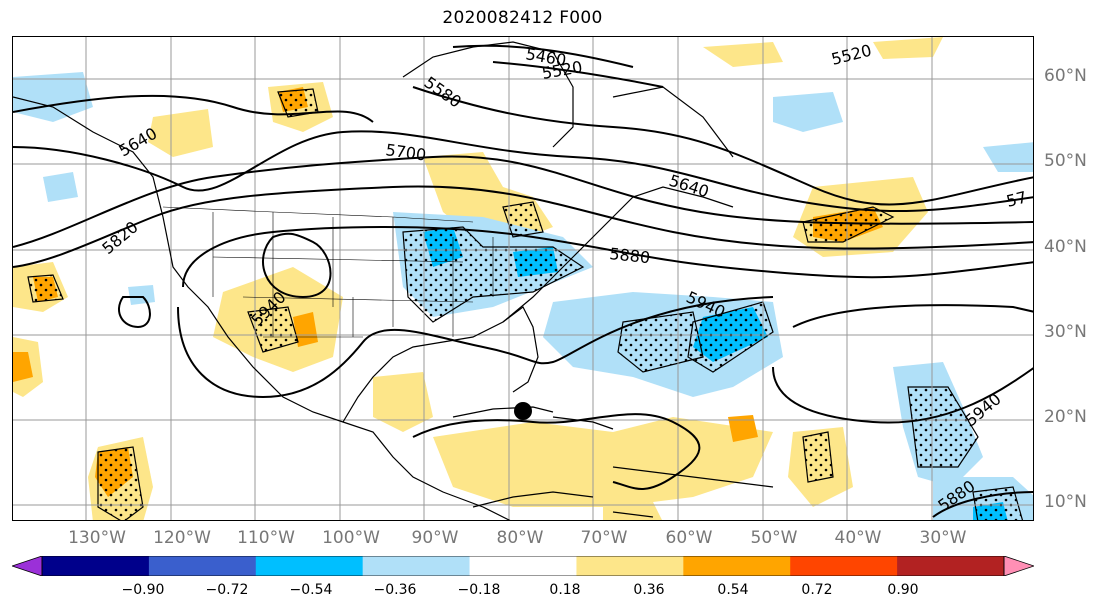 The image size is (1105, 613). Describe the element at coordinates (565, 590) in the screenshot. I see `colorbar-tick-label: 0.18` at that location.